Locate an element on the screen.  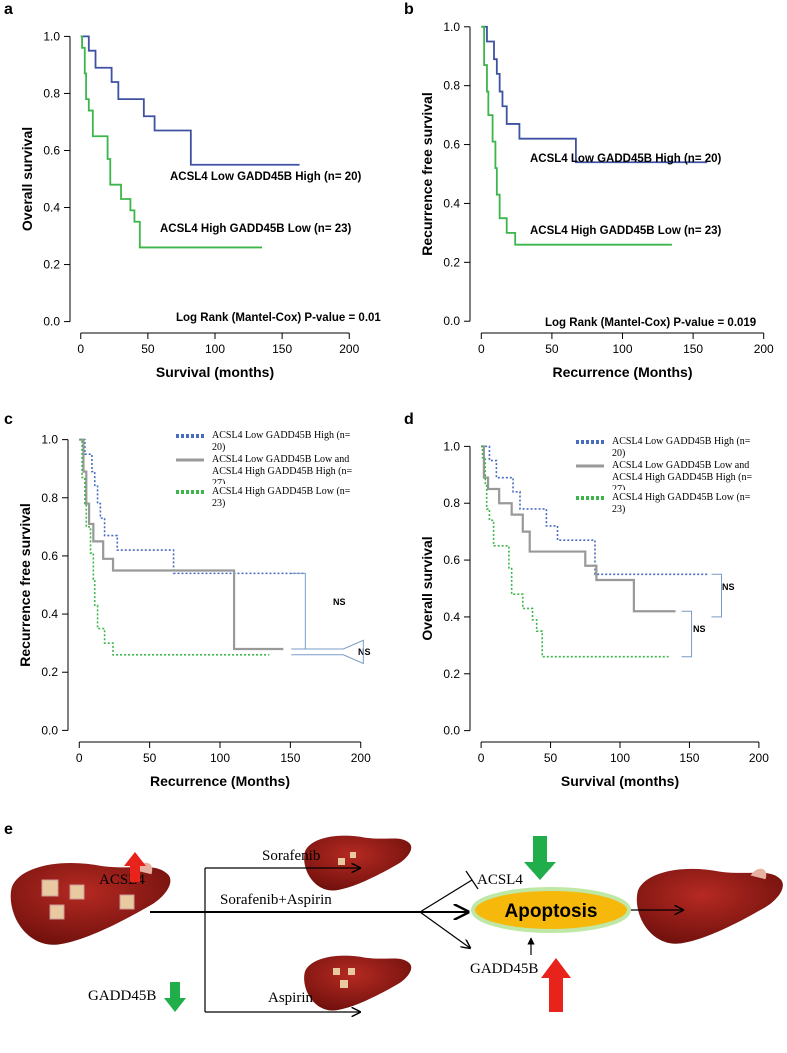
annotation: Log Rank (Mantel-Cox) P-value = 0.01 is located at coordinates (278, 318).